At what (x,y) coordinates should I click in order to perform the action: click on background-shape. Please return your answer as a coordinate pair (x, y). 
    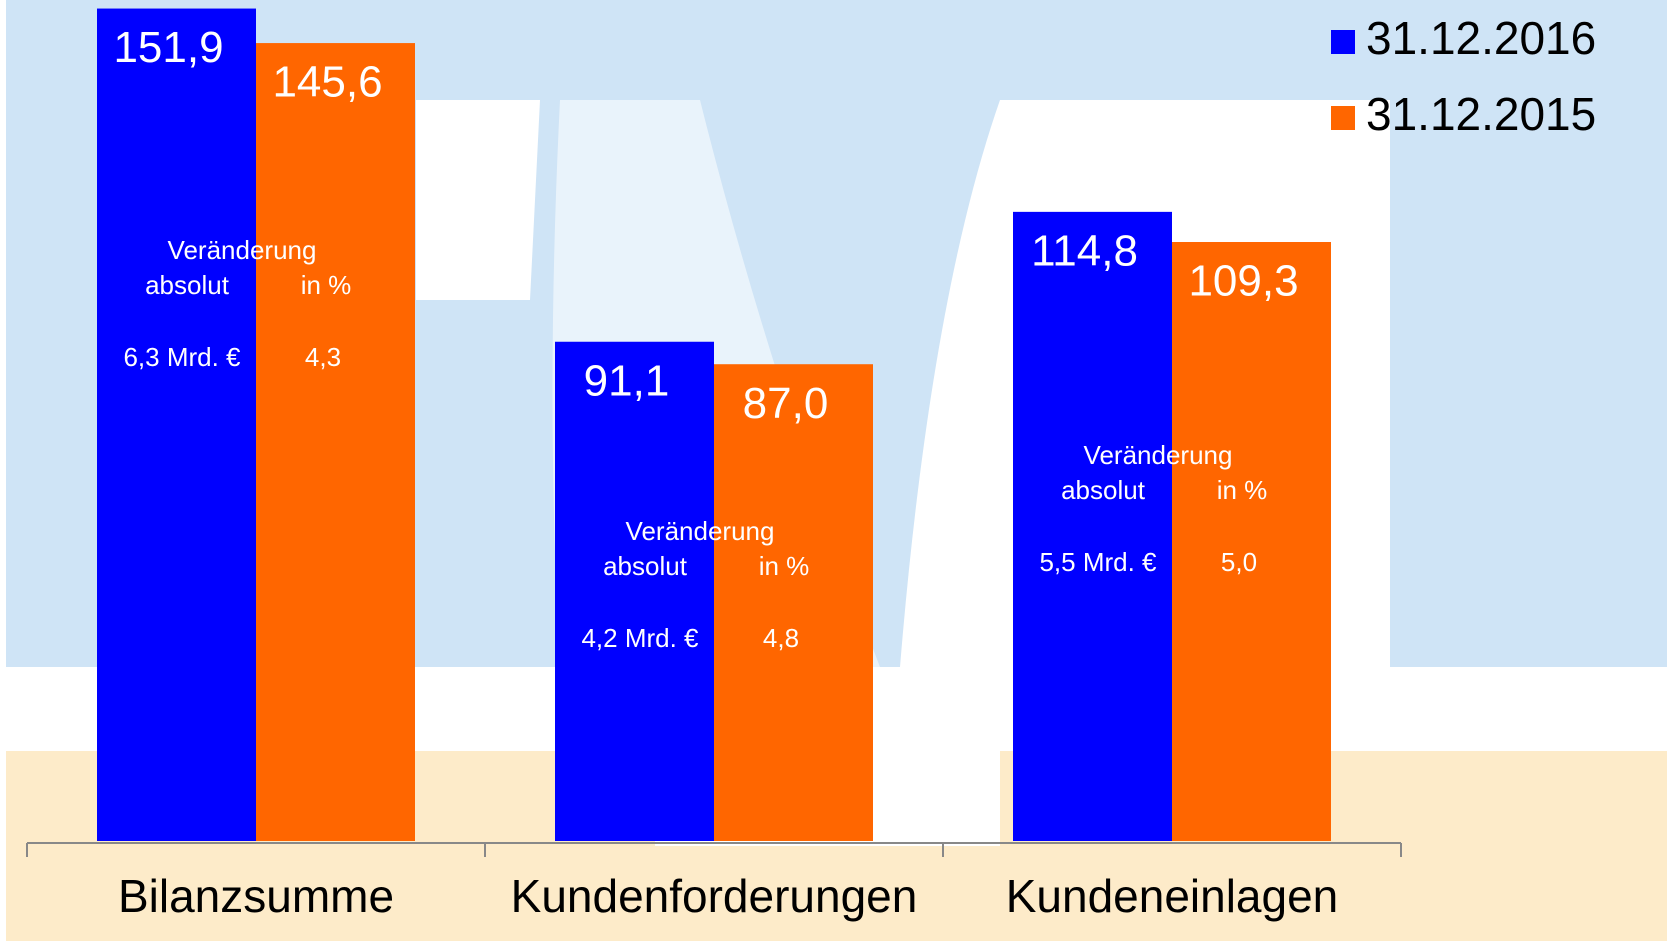
    Looking at the image, I should click on (478, 200).